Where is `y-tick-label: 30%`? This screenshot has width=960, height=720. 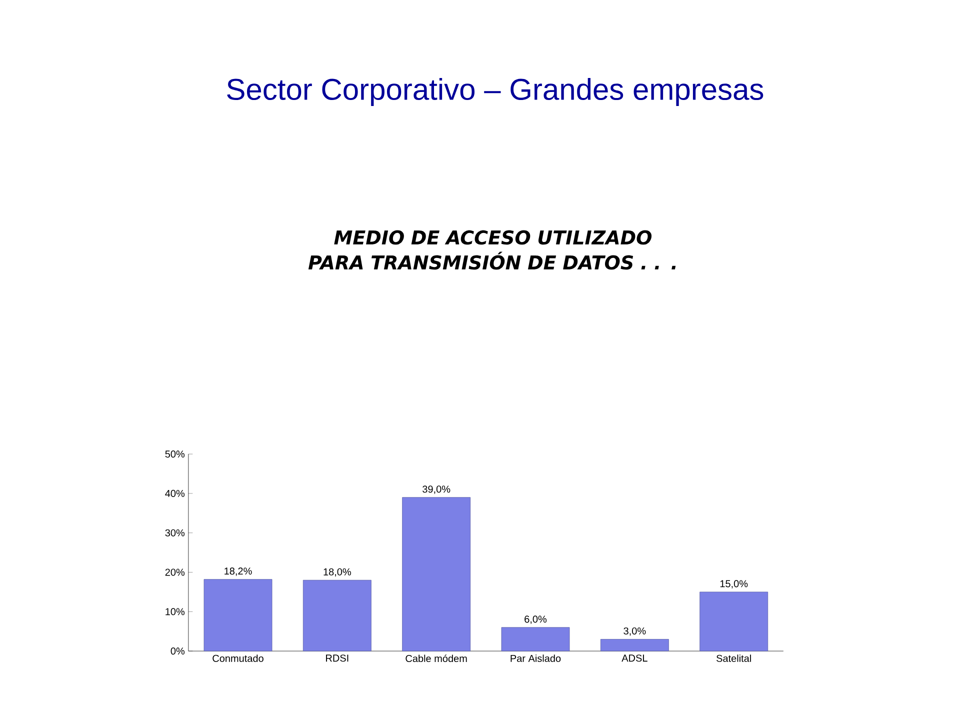 y-tick-label: 30% is located at coordinates (175, 532).